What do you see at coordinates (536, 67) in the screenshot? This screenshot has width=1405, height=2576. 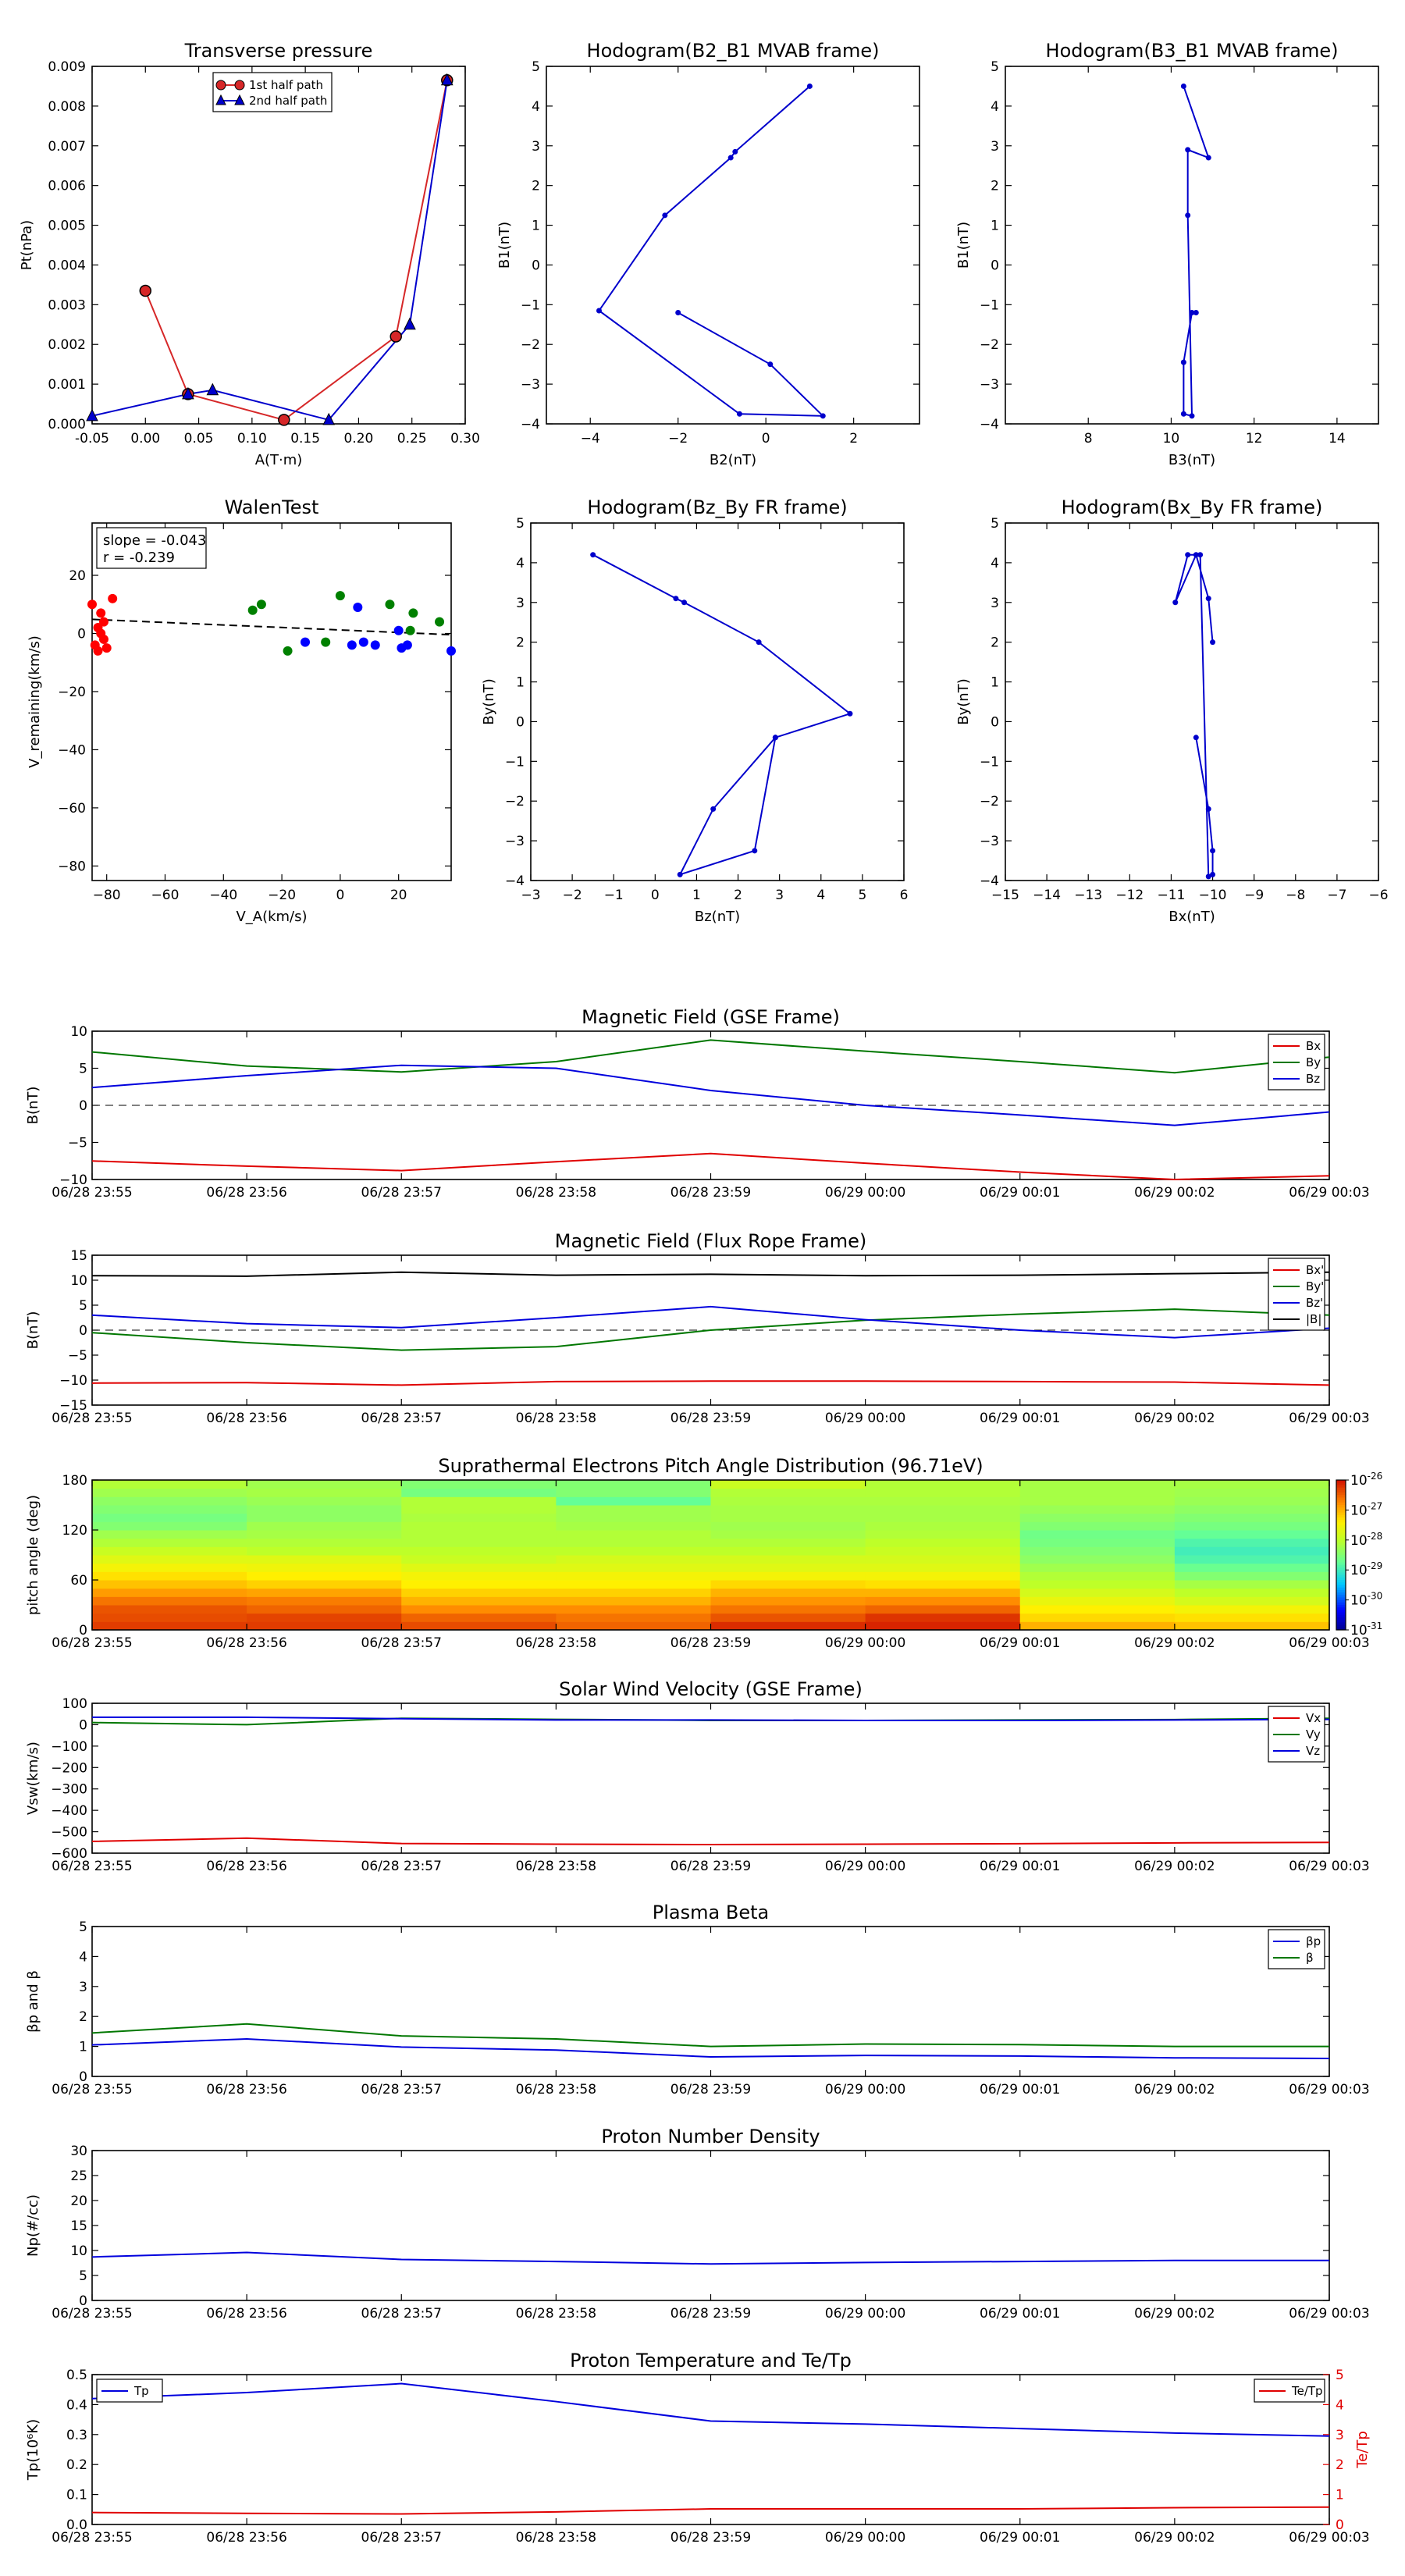 I see `h1-ytick-label: 5` at bounding box center [536, 67].